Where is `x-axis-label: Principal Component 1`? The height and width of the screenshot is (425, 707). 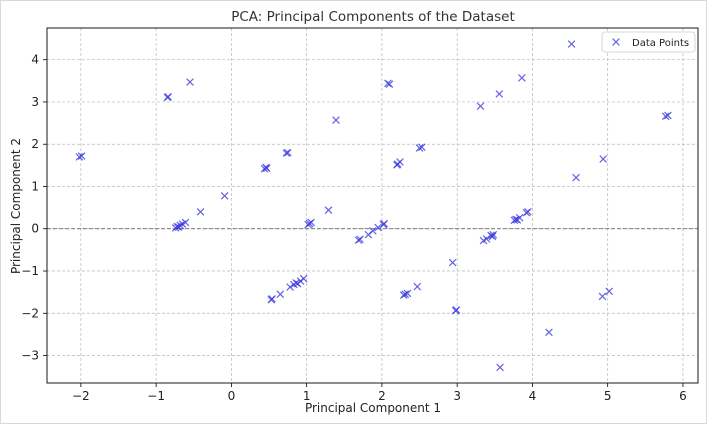
x-axis-label: Principal Component 1 is located at coordinates (373, 408).